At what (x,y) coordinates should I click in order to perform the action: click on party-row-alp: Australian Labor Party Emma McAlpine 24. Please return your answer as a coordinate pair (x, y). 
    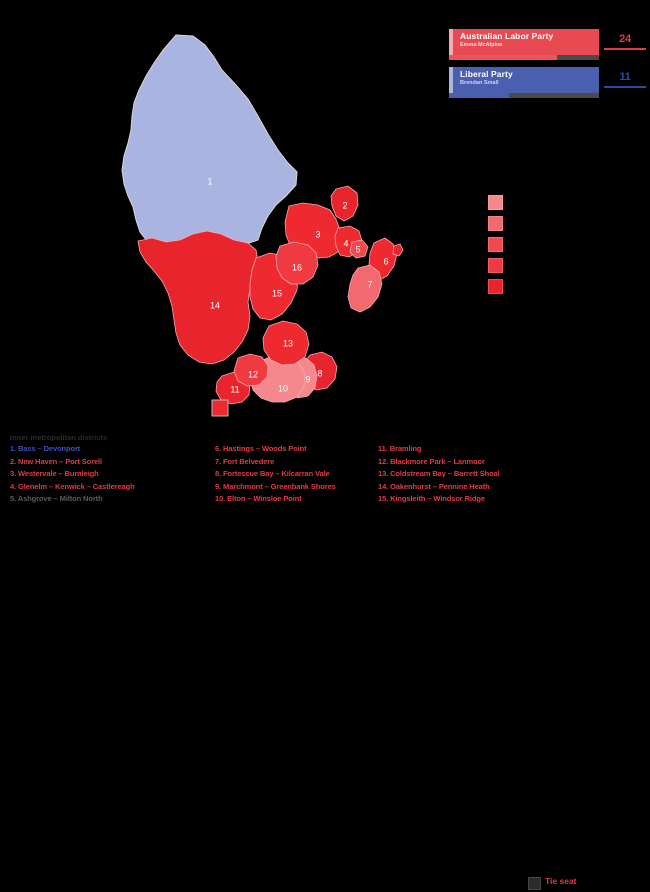
    Looking at the image, I should click on (547, 45).